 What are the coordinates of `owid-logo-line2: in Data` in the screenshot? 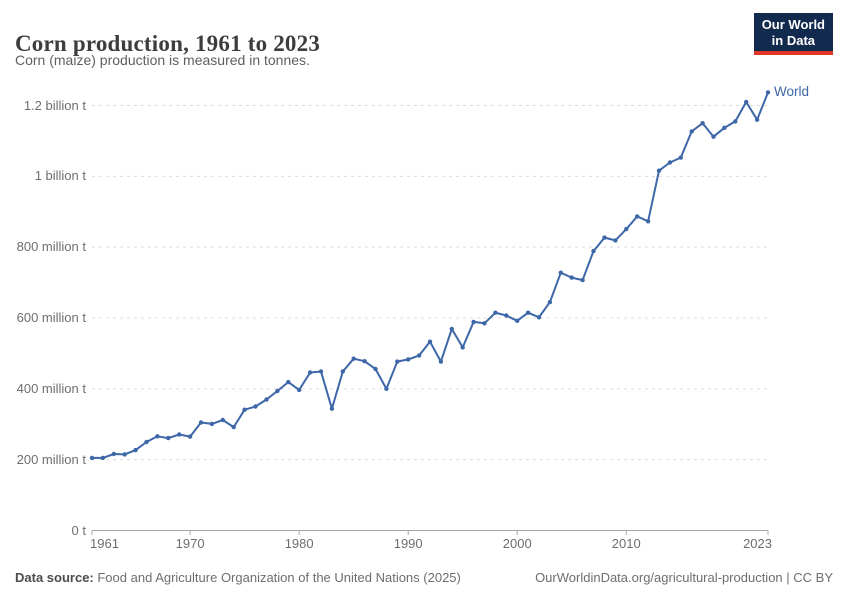 It's located at (793, 40).